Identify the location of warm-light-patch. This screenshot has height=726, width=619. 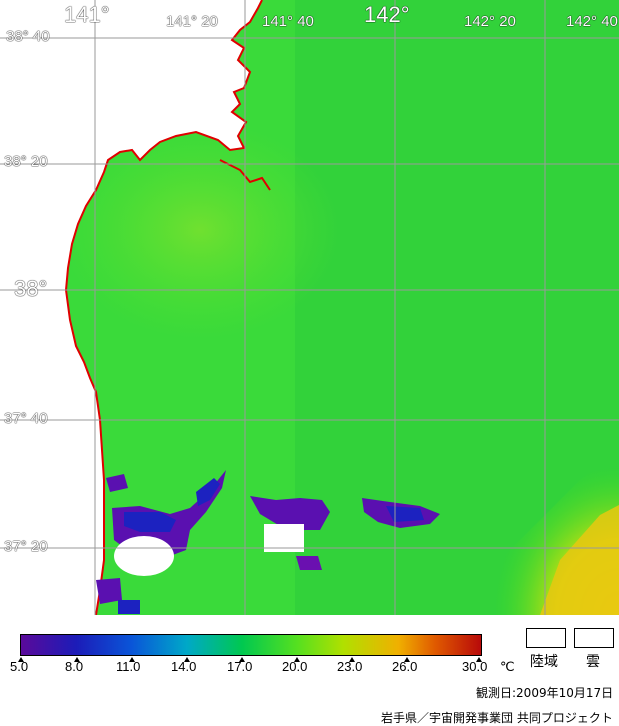
(200, 230).